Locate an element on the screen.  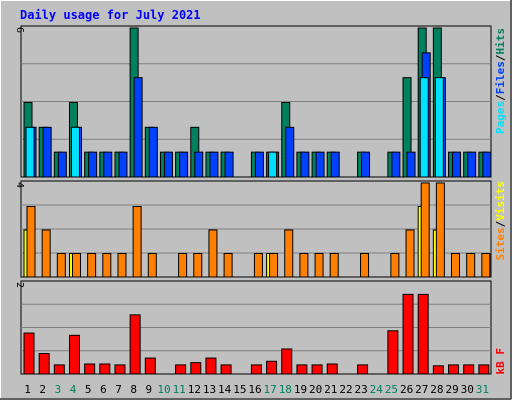
x-tick-label: 13 is located at coordinates (209, 389).